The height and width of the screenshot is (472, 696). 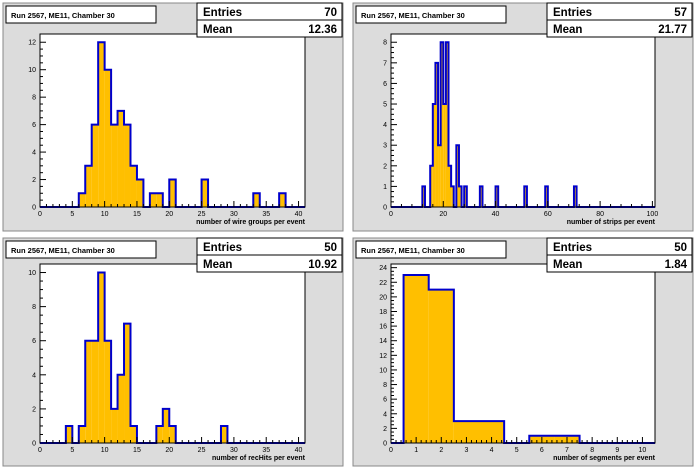 What do you see at coordinates (672, 30) in the screenshot?
I see `stats-mean-value: 21.77` at bounding box center [672, 30].